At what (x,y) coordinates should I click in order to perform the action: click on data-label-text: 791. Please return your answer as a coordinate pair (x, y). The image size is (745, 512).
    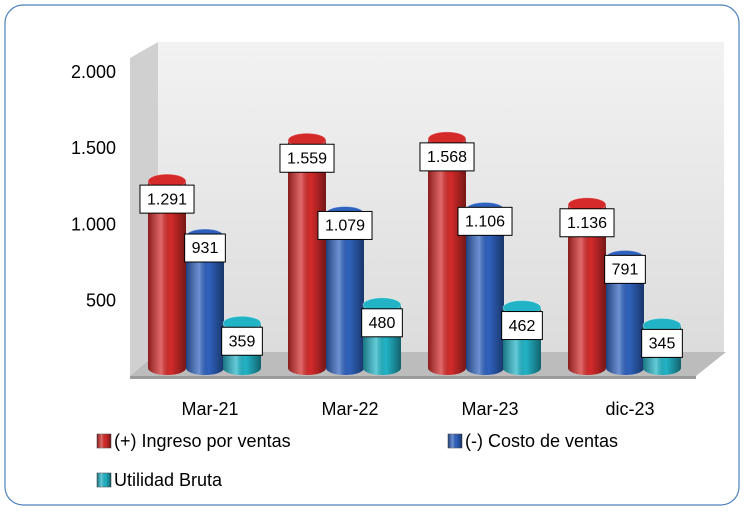
    Looking at the image, I should click on (625, 270).